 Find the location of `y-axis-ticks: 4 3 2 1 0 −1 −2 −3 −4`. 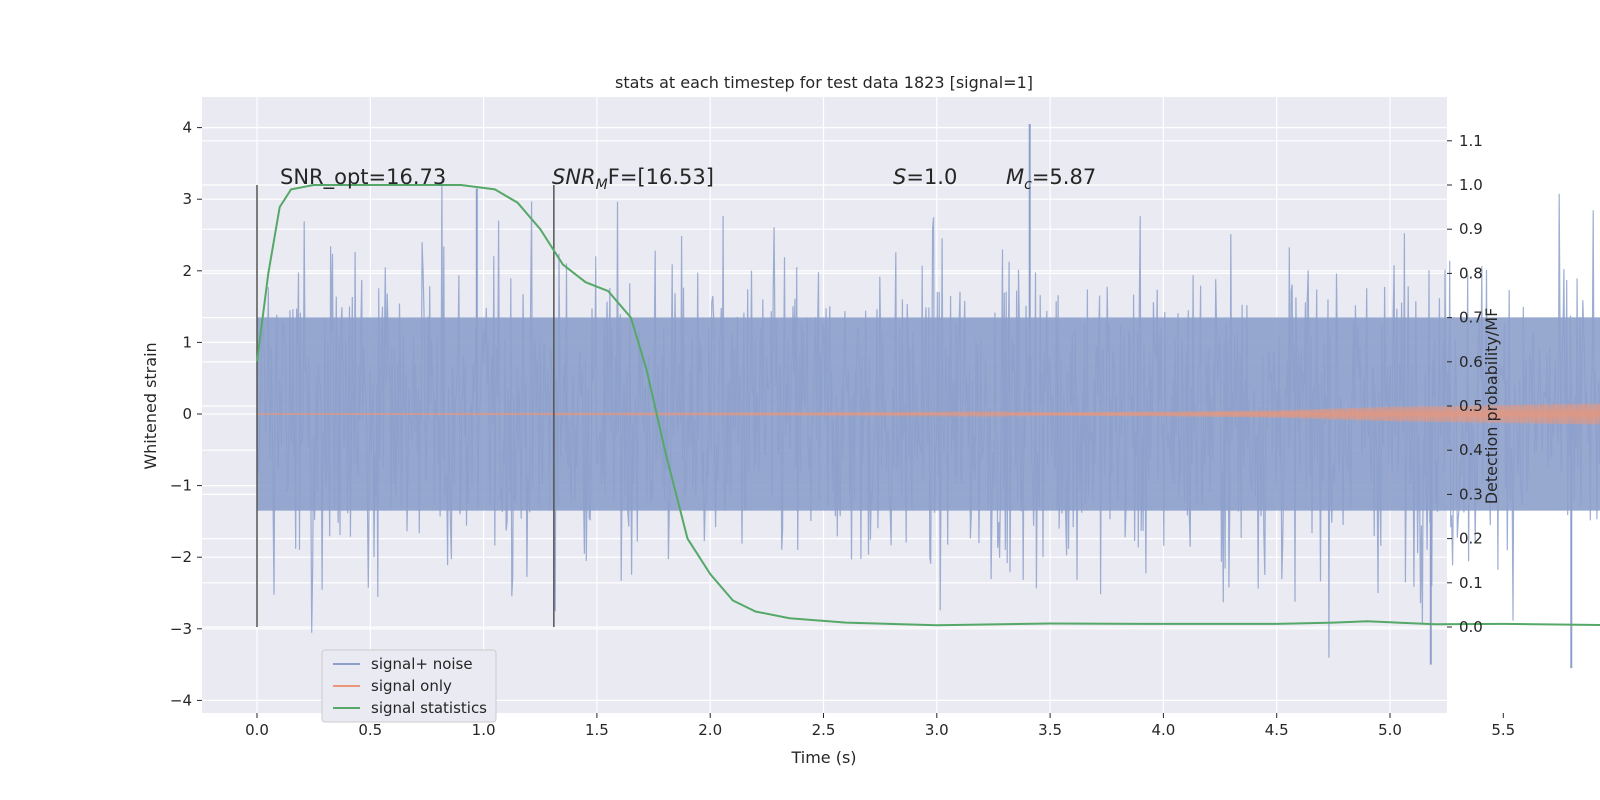

y-axis-ticks: 4 3 2 1 0 −1 −2 −3 −4 is located at coordinates (186, 414).